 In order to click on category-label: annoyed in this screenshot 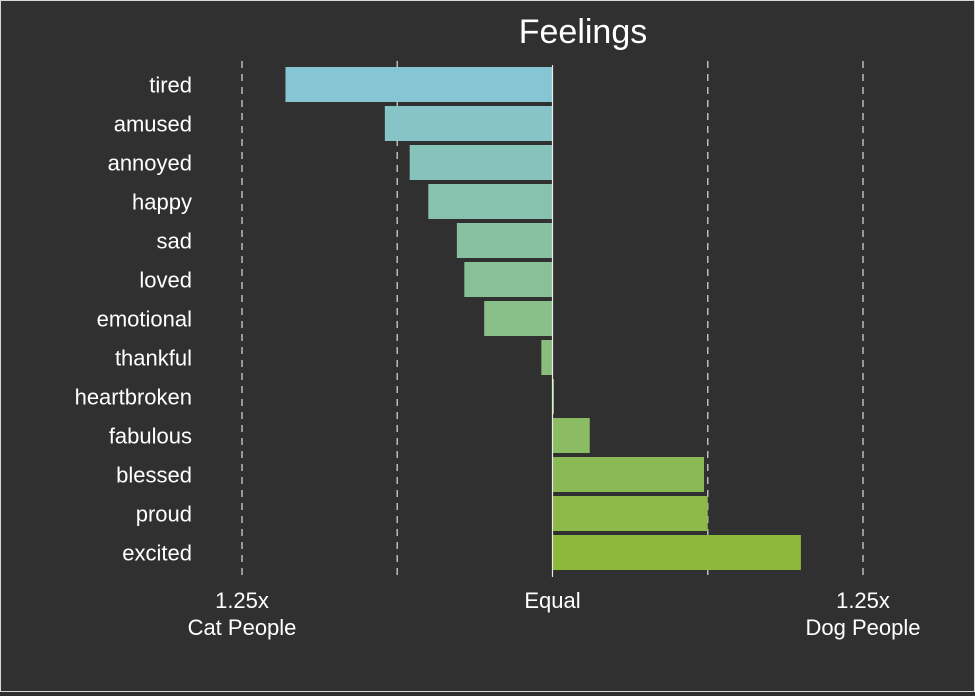, I will do `click(150, 163)`.